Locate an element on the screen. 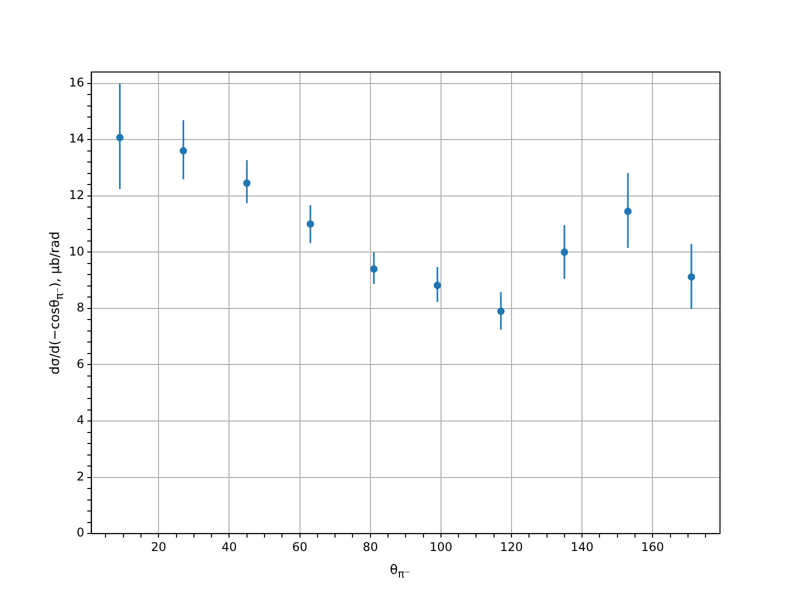  y-tick-label: 16 is located at coordinates (76, 82).